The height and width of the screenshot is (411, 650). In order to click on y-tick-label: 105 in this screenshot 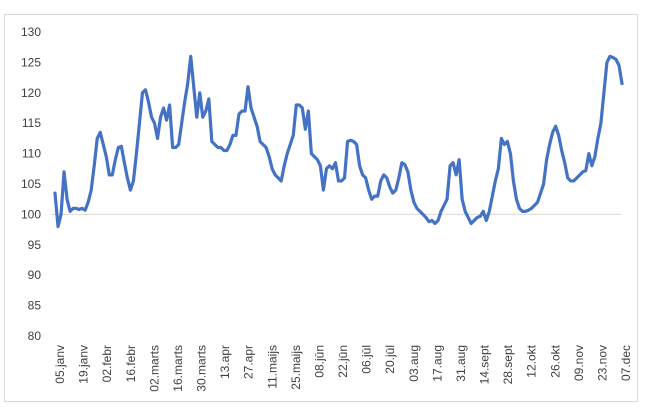, I will do `click(31, 184)`.